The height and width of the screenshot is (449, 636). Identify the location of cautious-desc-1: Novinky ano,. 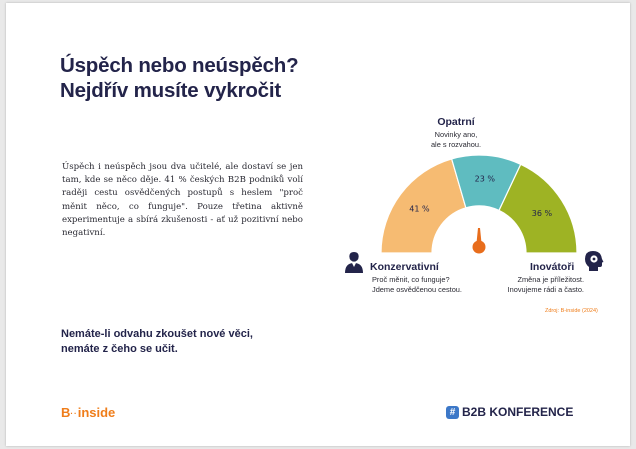
(456, 134).